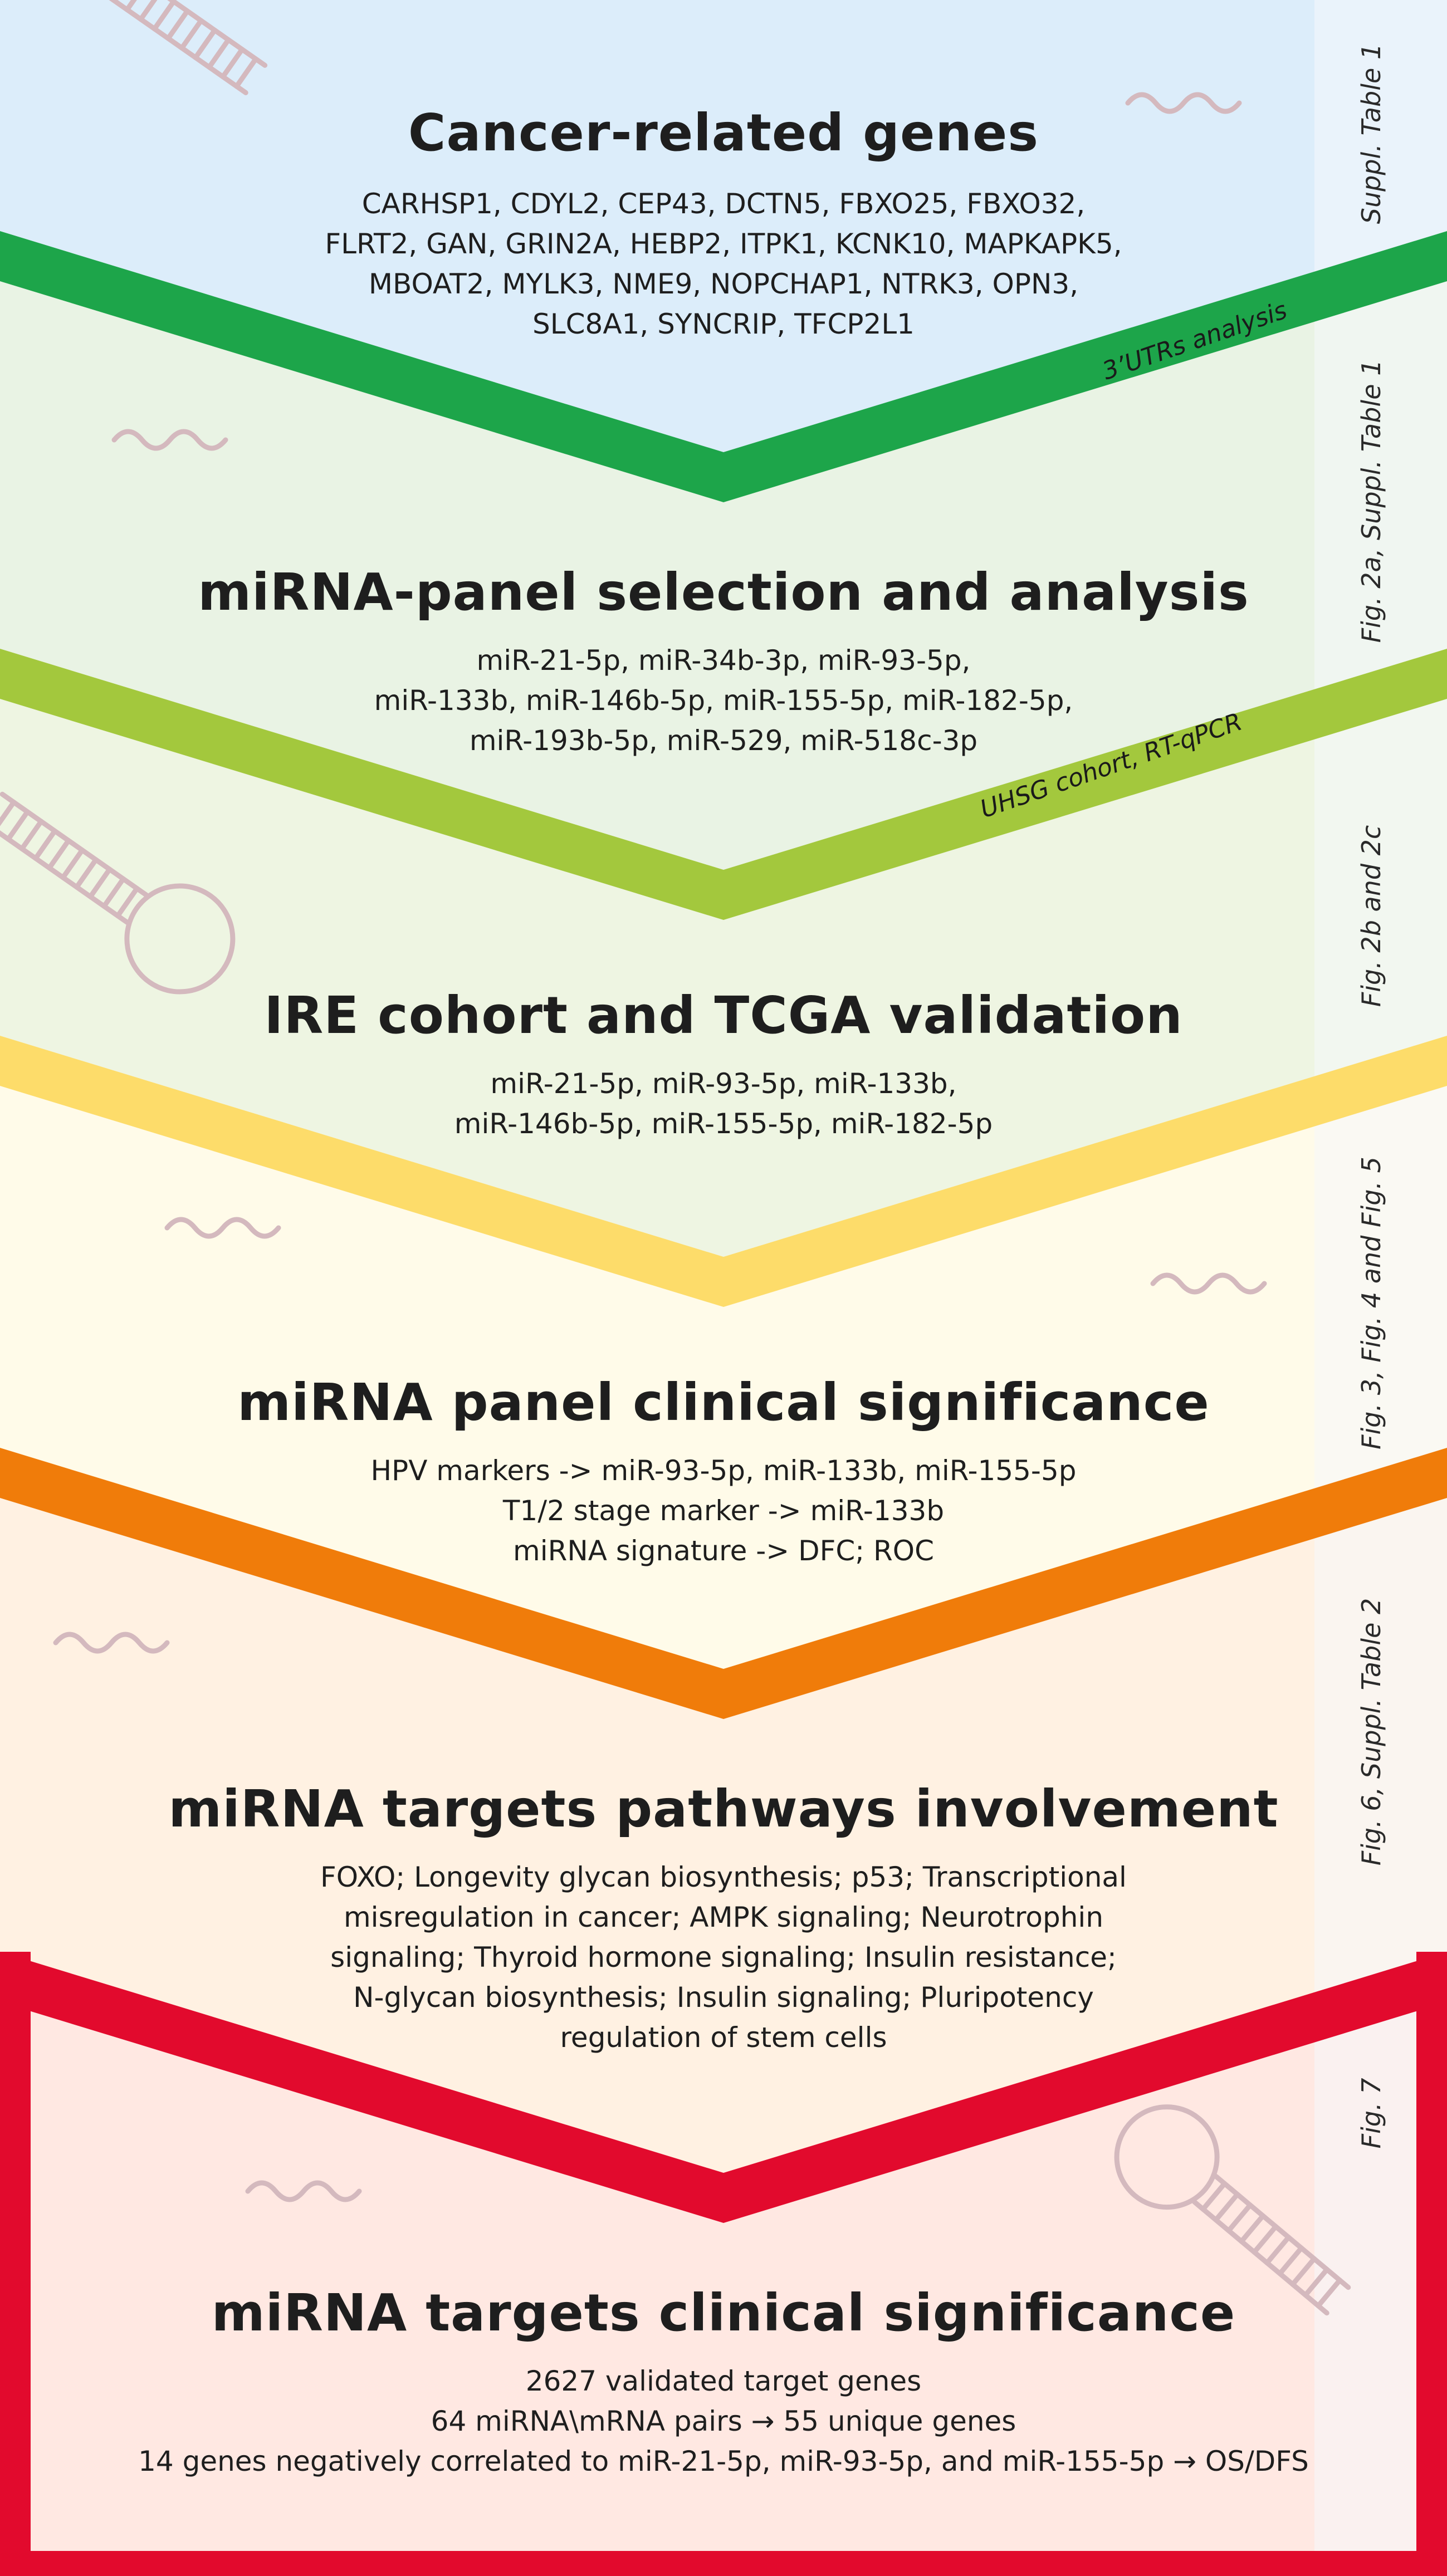 This screenshot has height=2576, width=1447. What do you see at coordinates (723, 1083) in the screenshot?
I see `mirna-line: miR-21-5p, miR-93-5p, miR-133b,` at bounding box center [723, 1083].